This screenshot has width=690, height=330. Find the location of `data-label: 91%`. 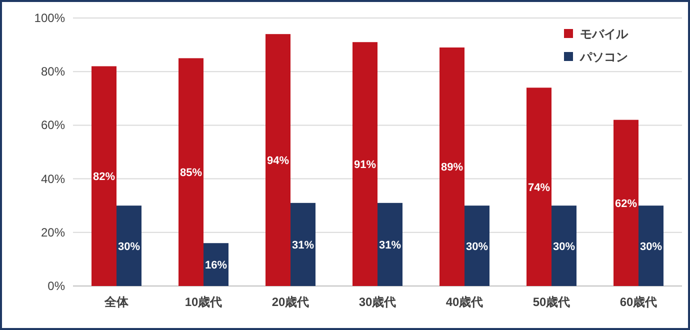

data-label: 91% is located at coordinates (365, 165).